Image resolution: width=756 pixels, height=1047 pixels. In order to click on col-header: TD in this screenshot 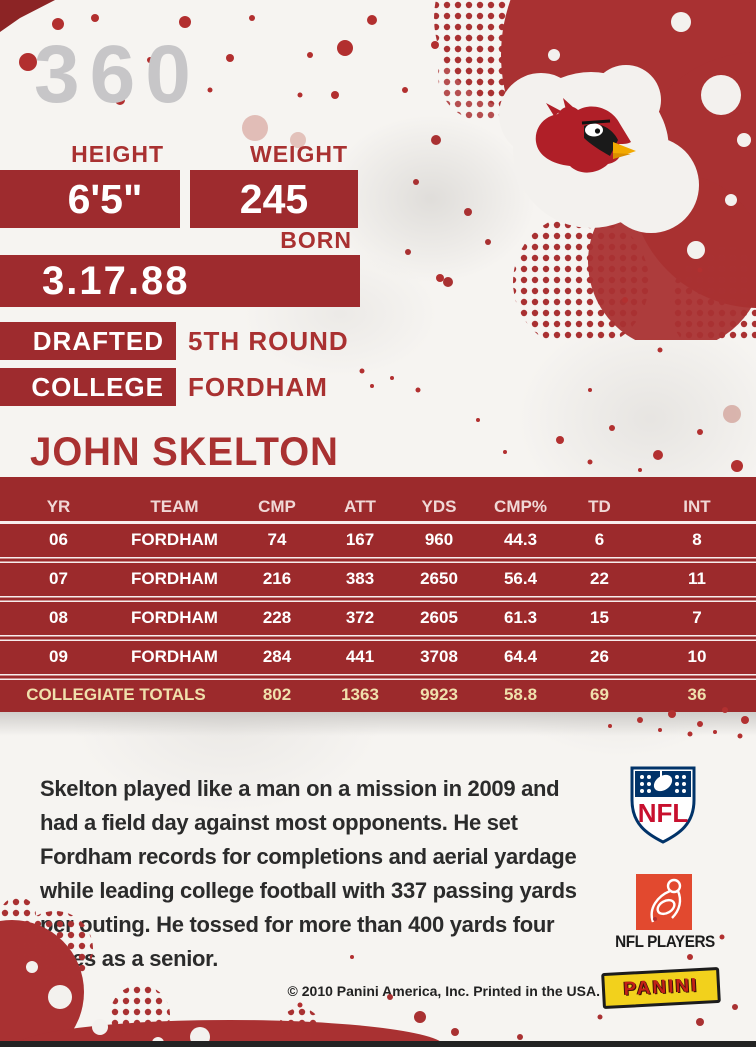, I will do `click(599, 506)`.